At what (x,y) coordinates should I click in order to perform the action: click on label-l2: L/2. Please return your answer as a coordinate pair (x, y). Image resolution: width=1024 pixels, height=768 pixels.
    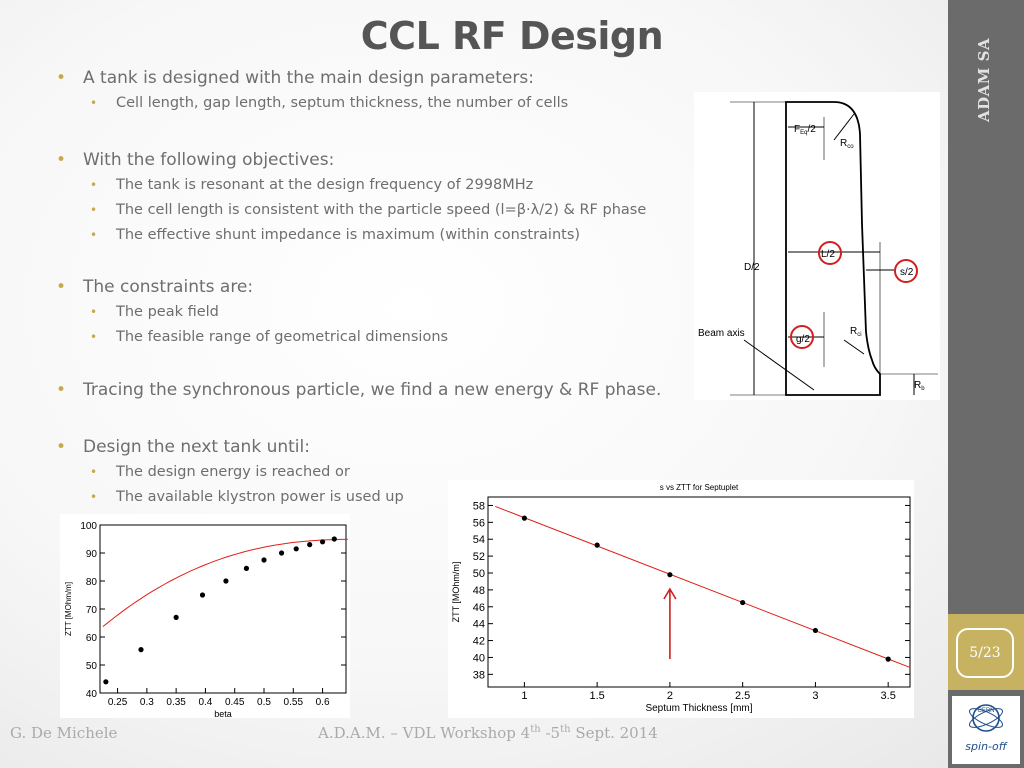
    Looking at the image, I should click on (828, 254).